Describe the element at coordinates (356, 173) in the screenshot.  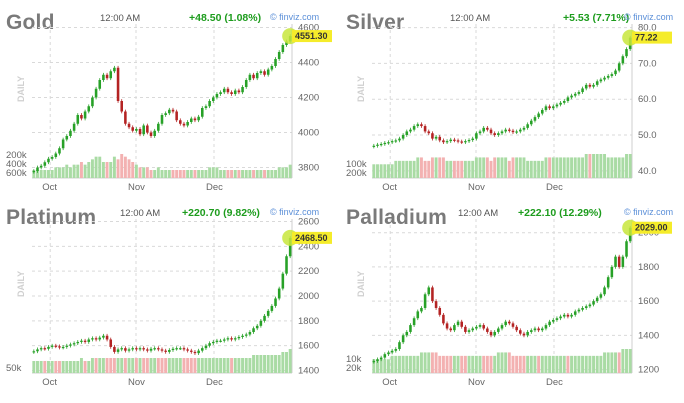
I see `volume-tick-label: 200k` at that location.